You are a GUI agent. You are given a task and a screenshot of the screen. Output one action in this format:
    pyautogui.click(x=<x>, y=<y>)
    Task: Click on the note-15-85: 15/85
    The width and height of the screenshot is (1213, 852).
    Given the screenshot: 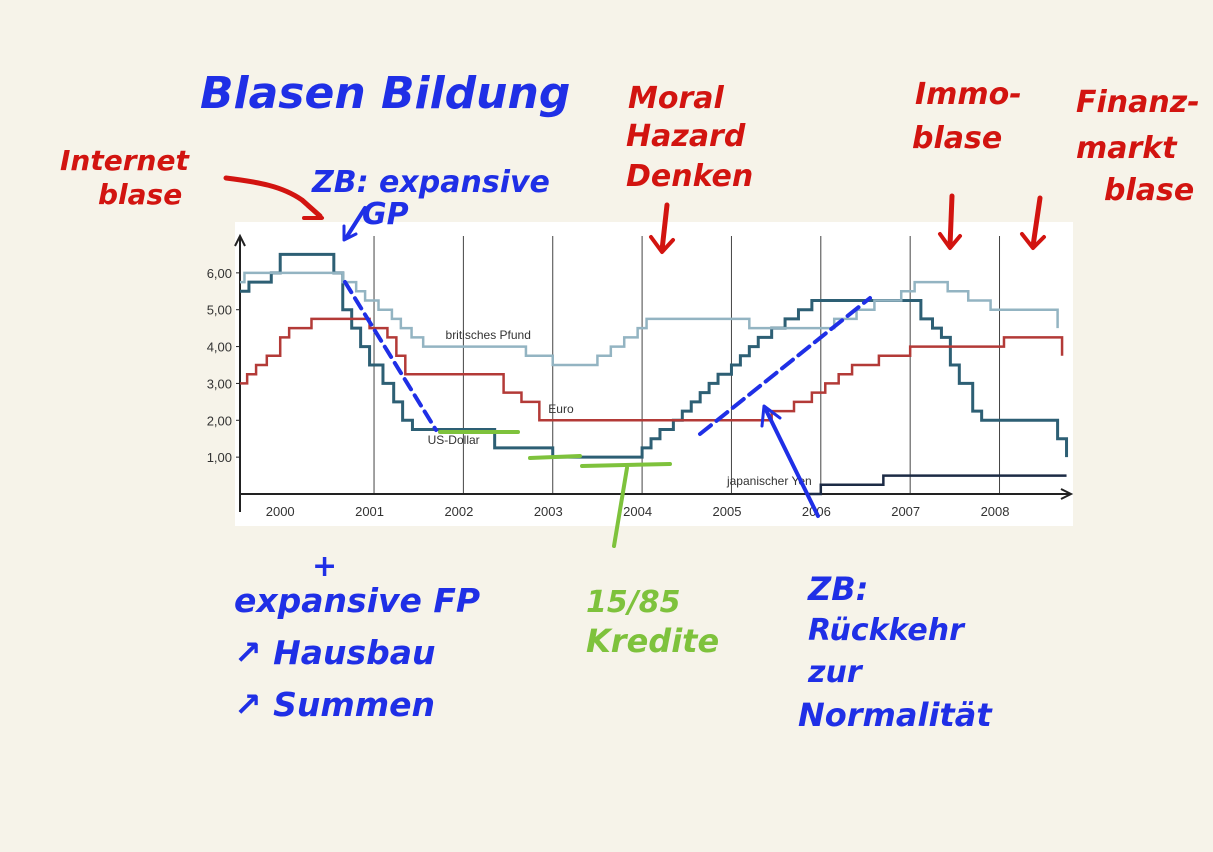 What is the action you would take?
    pyautogui.click(x=633, y=602)
    